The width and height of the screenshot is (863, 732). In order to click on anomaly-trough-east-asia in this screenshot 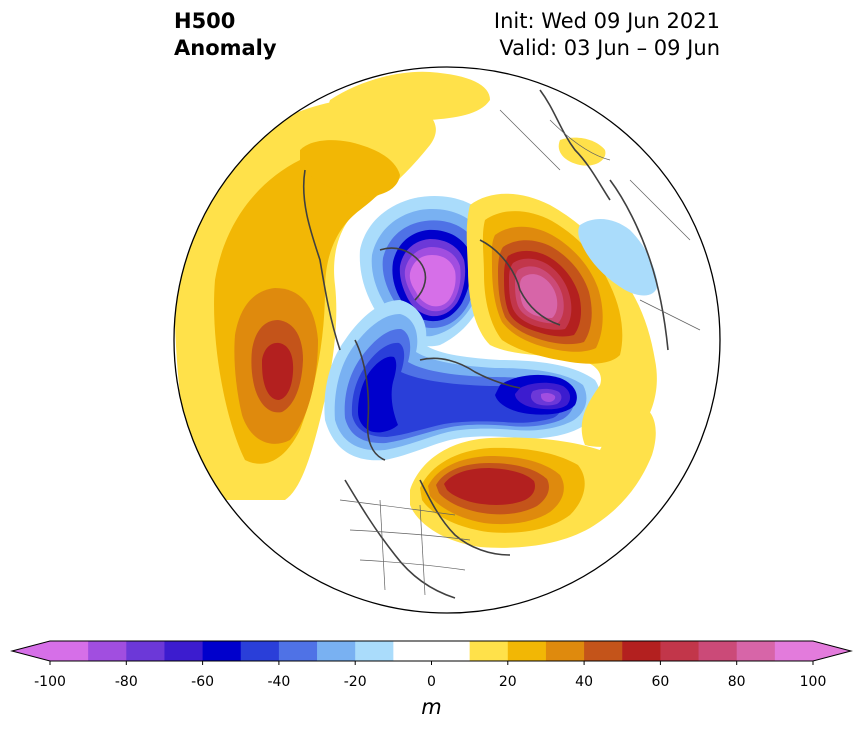, I will do `click(618, 257)`.